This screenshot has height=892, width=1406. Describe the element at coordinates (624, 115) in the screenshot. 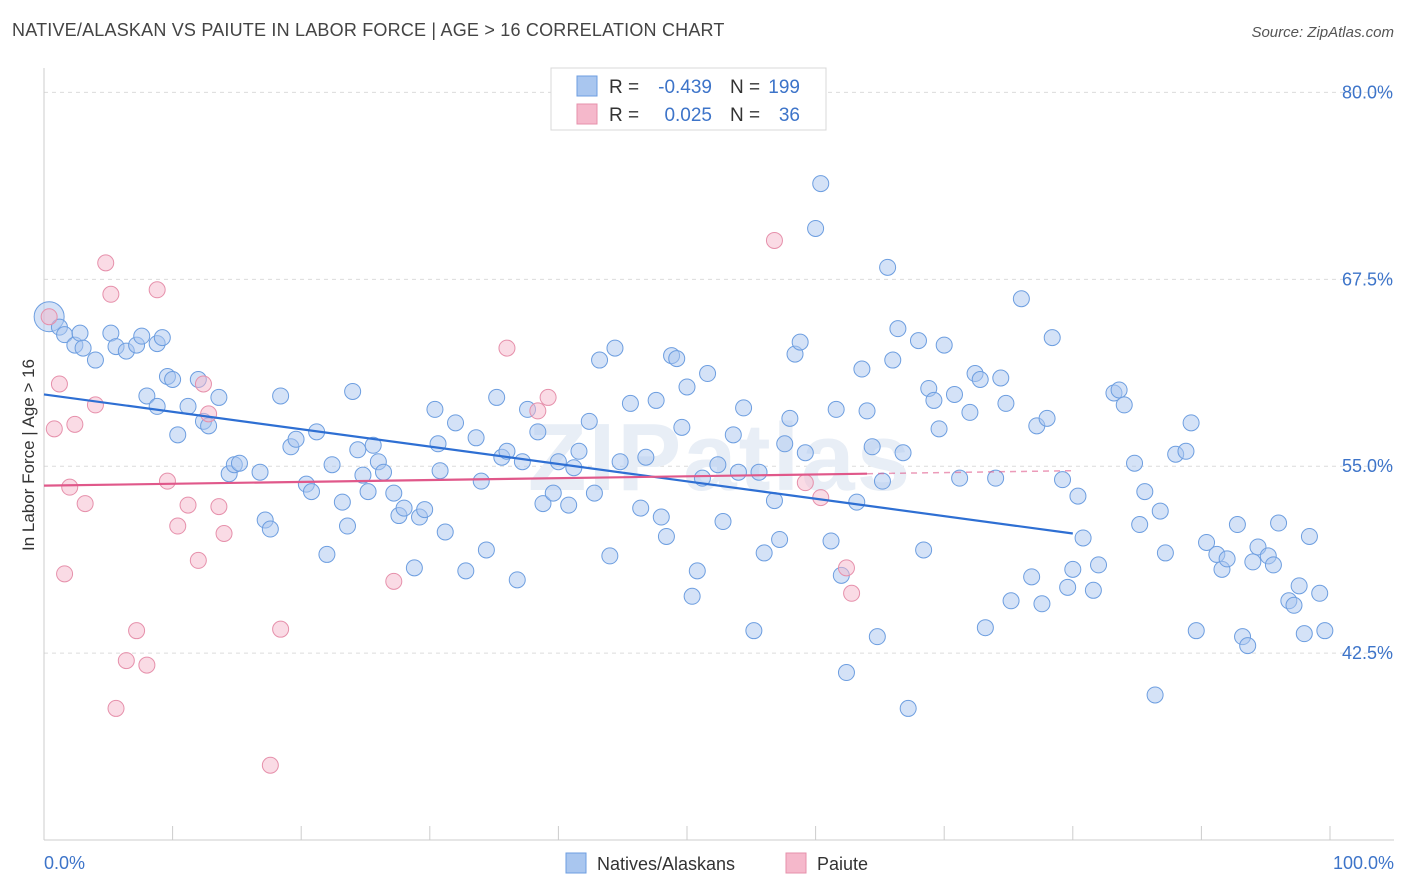

I see `legend-r-label: R =` at that location.